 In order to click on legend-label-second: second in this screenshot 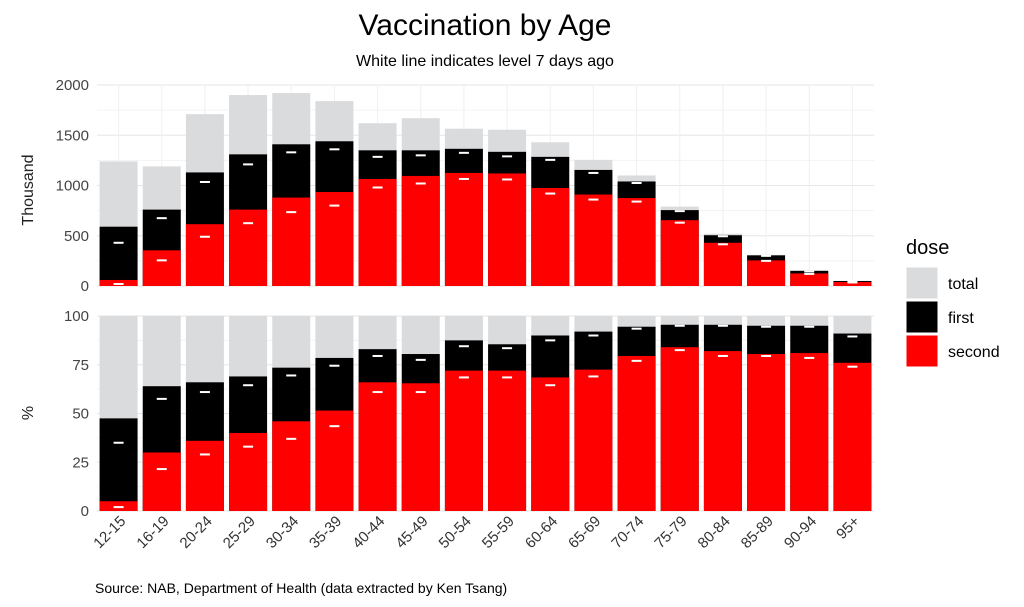, I will do `click(974, 352)`.